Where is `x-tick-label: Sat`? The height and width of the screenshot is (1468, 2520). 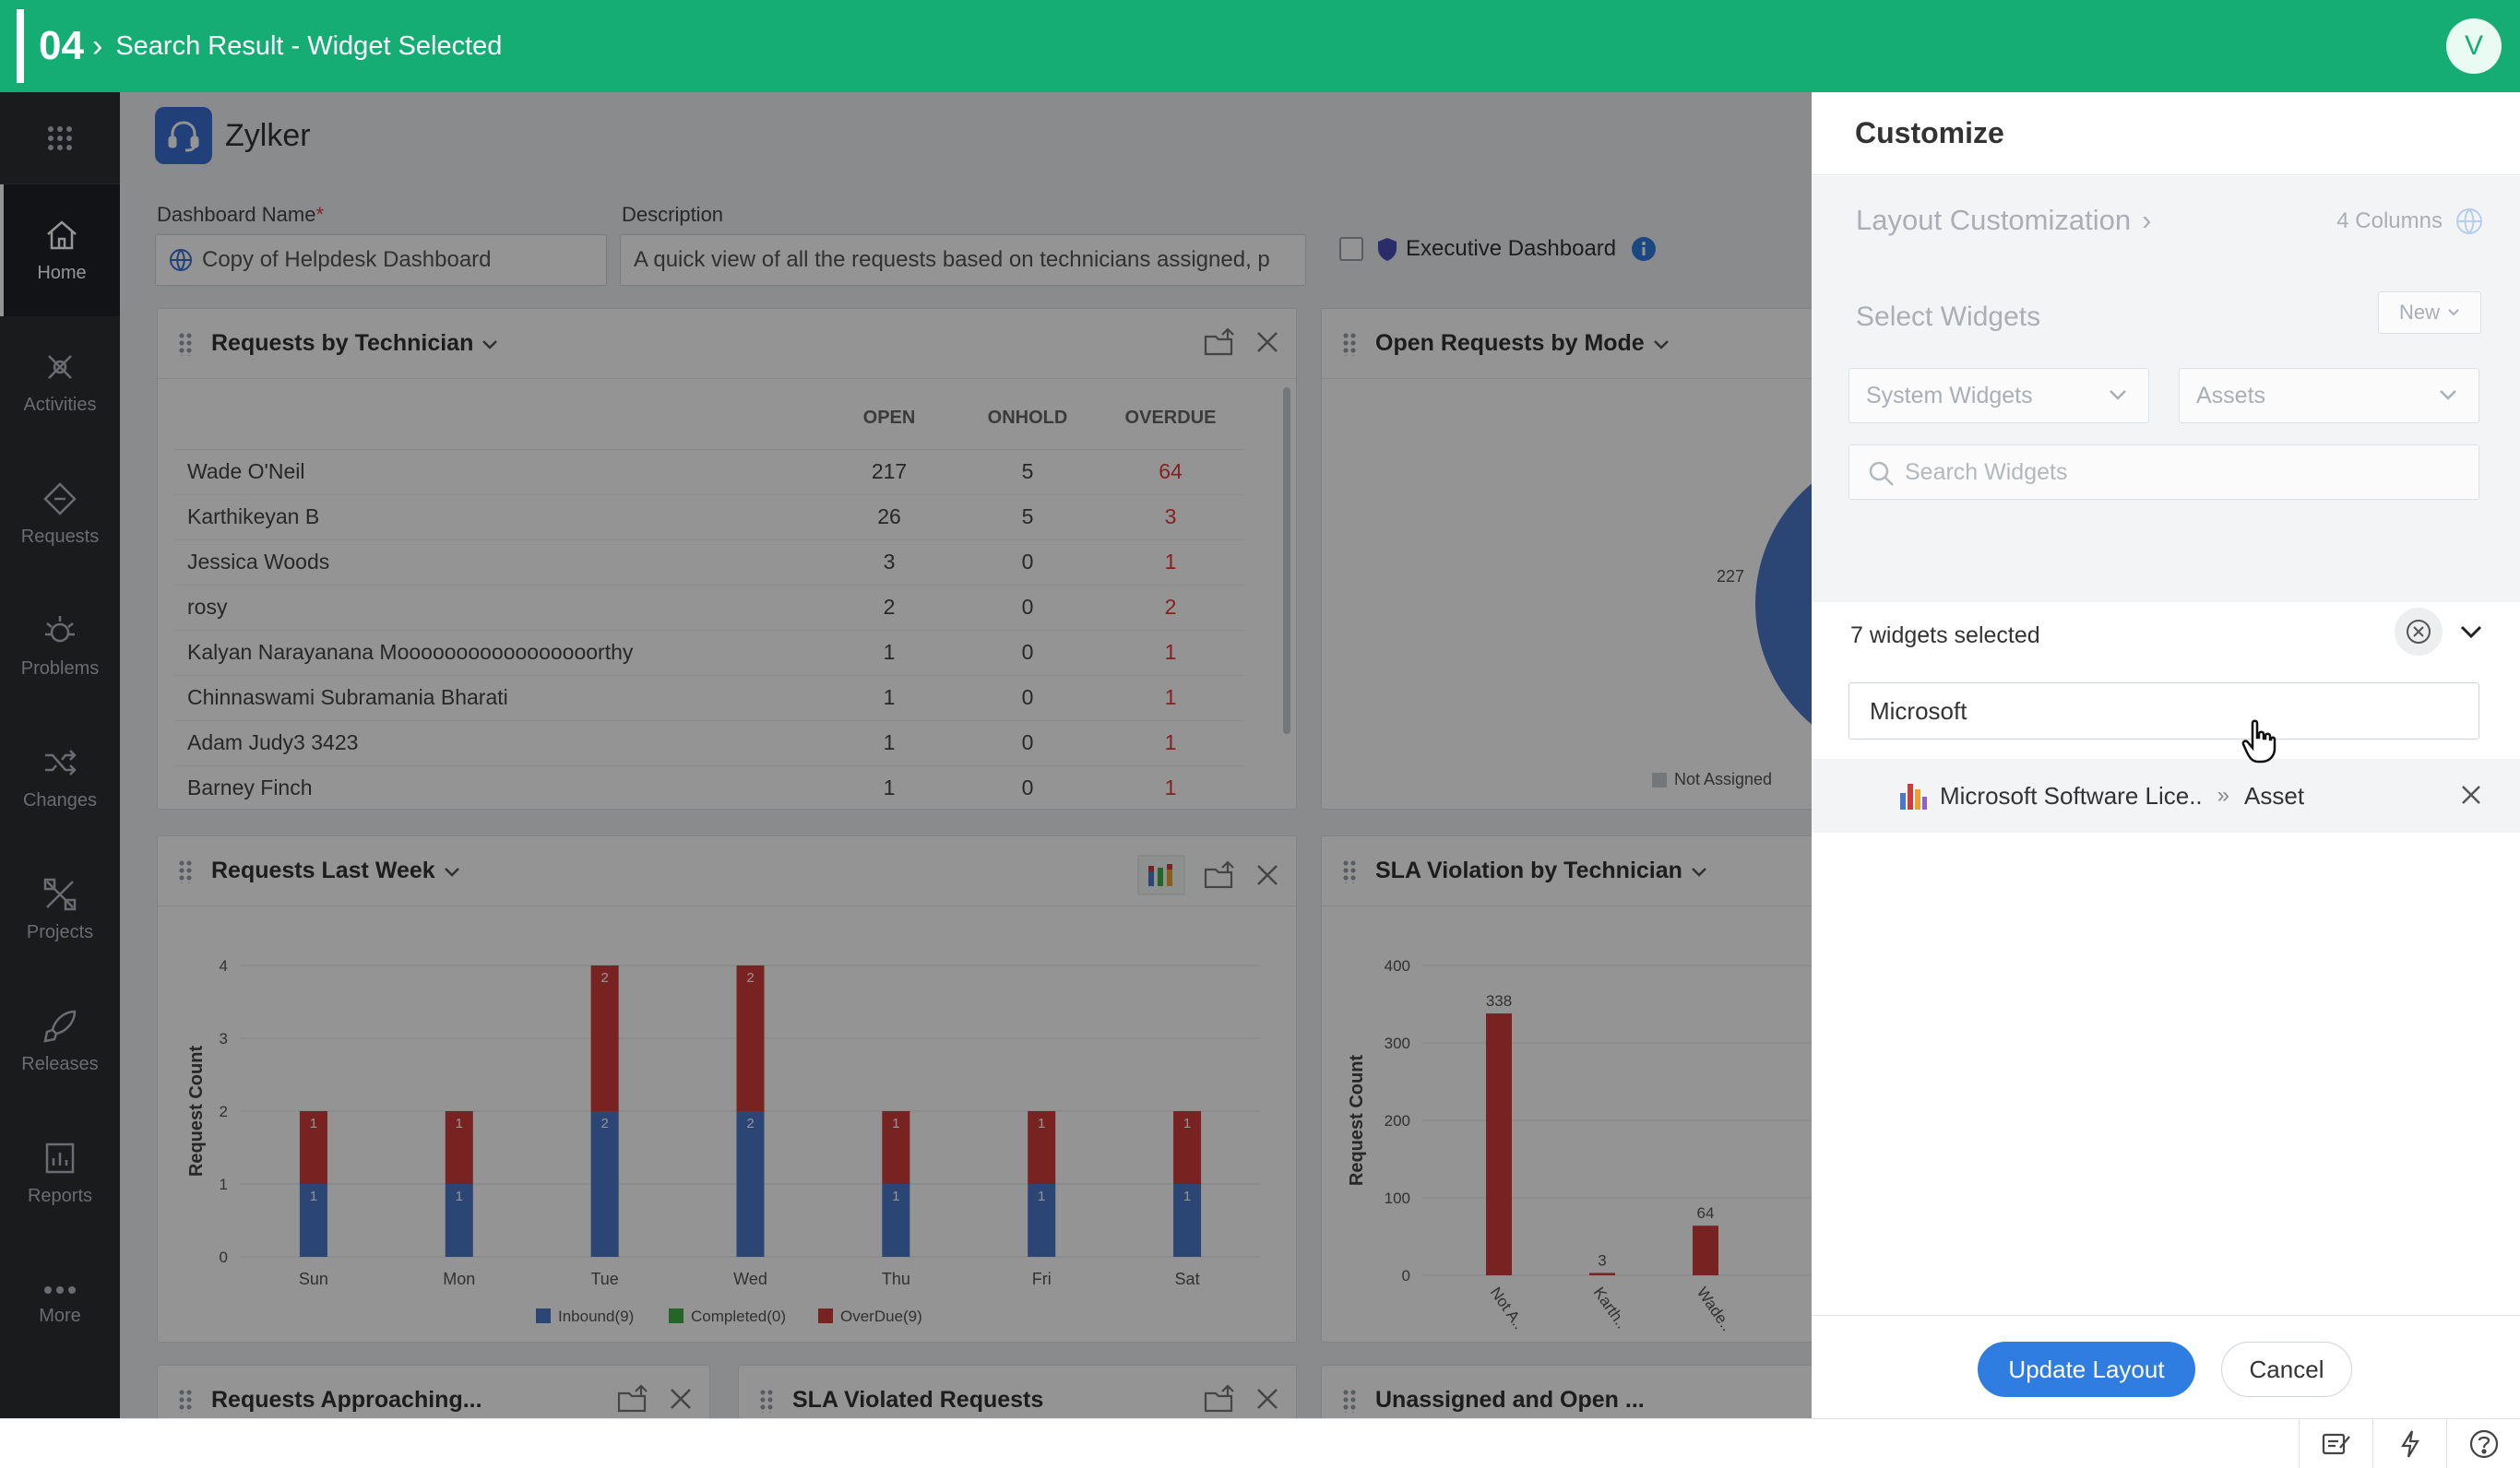 x-tick-label: Sat is located at coordinates (1187, 1279).